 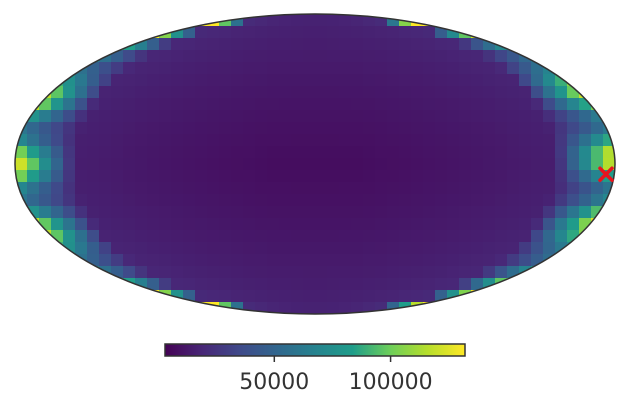 I want to click on colorbar: 50000 100000, so click(x=315, y=369).